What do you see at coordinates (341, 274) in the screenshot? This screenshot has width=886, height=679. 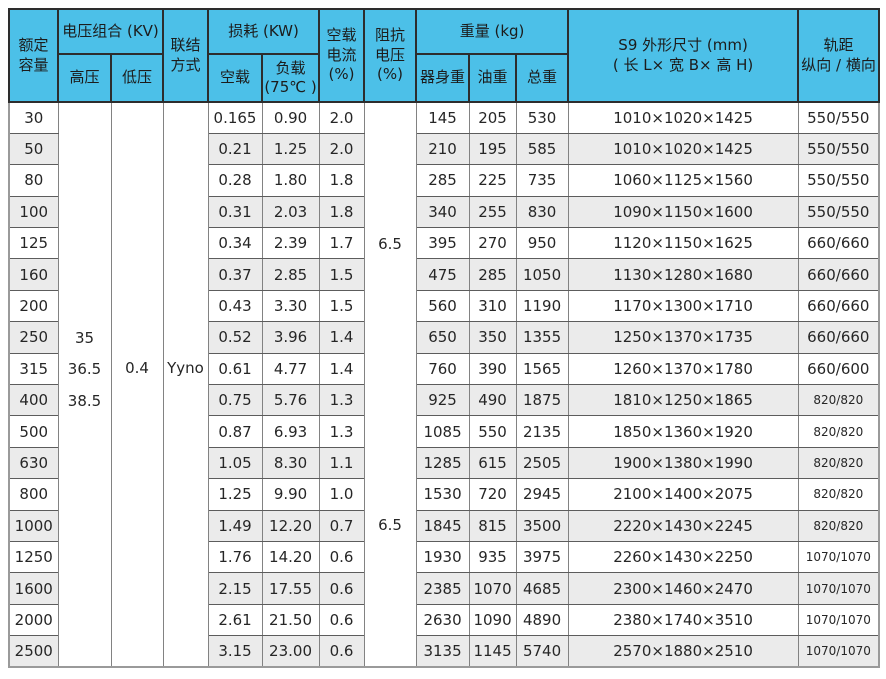 I see `cell-no-load-current: 1.5` at bounding box center [341, 274].